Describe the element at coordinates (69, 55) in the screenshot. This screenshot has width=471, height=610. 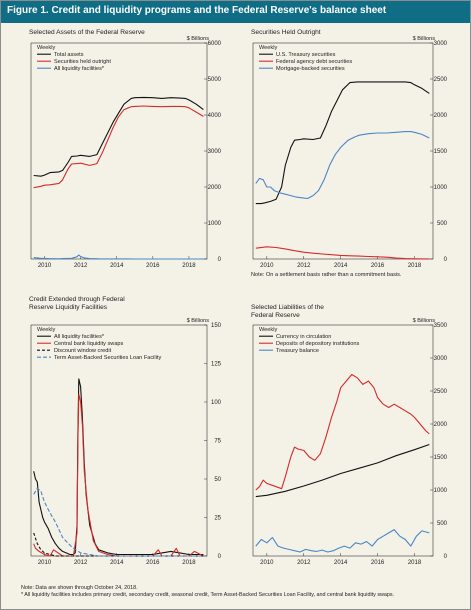
I see `legend-label-1: Total assets` at that location.